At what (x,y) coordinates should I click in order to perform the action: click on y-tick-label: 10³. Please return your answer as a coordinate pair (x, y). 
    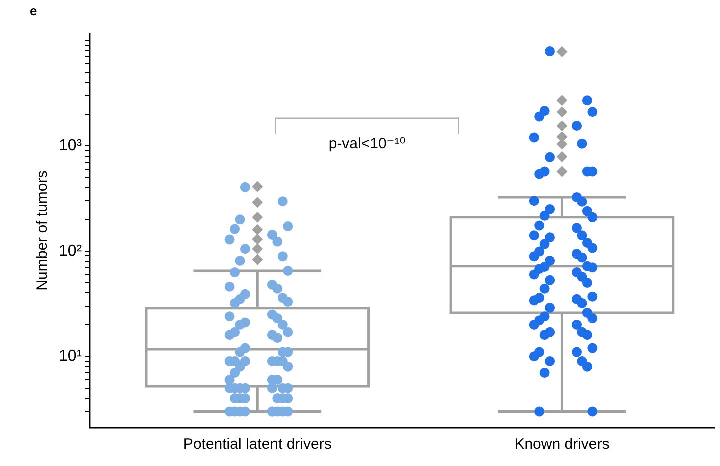
    Looking at the image, I should click on (71, 145).